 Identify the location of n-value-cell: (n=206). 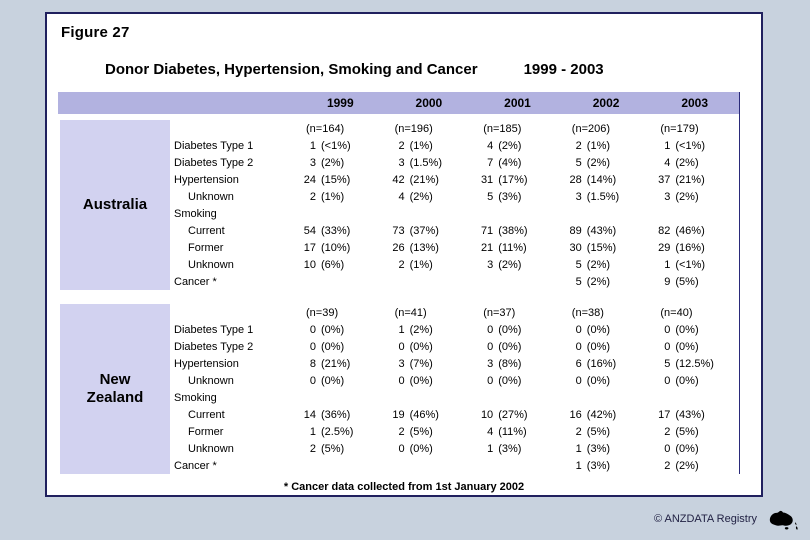
(591, 128).